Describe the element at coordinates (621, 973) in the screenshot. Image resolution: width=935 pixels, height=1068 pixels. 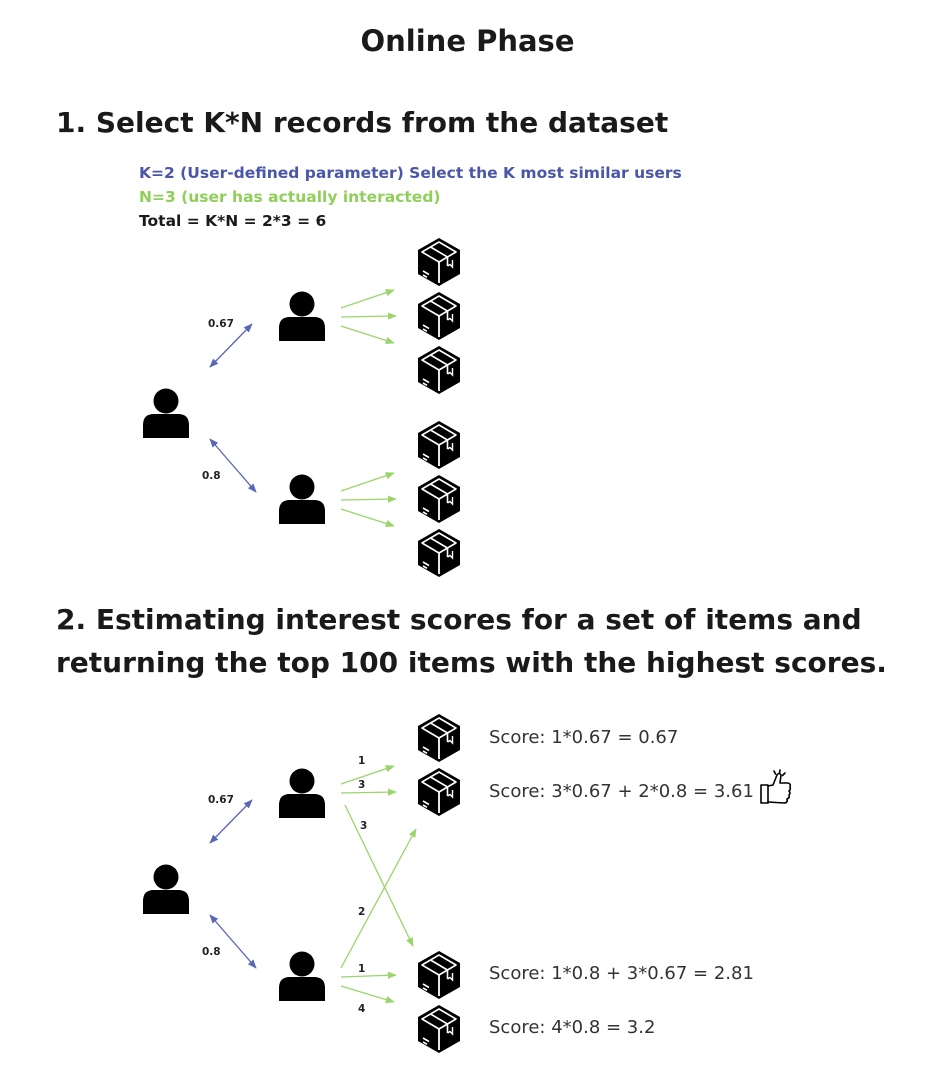
I see `item-score-text: Score: 1*0.8 + 3*0.67 = 2.81` at that location.